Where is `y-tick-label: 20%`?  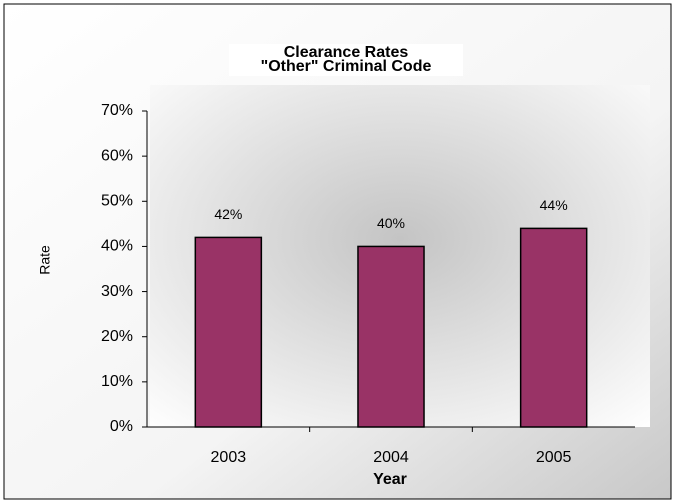 y-tick-label: 20% is located at coordinates (117, 336).